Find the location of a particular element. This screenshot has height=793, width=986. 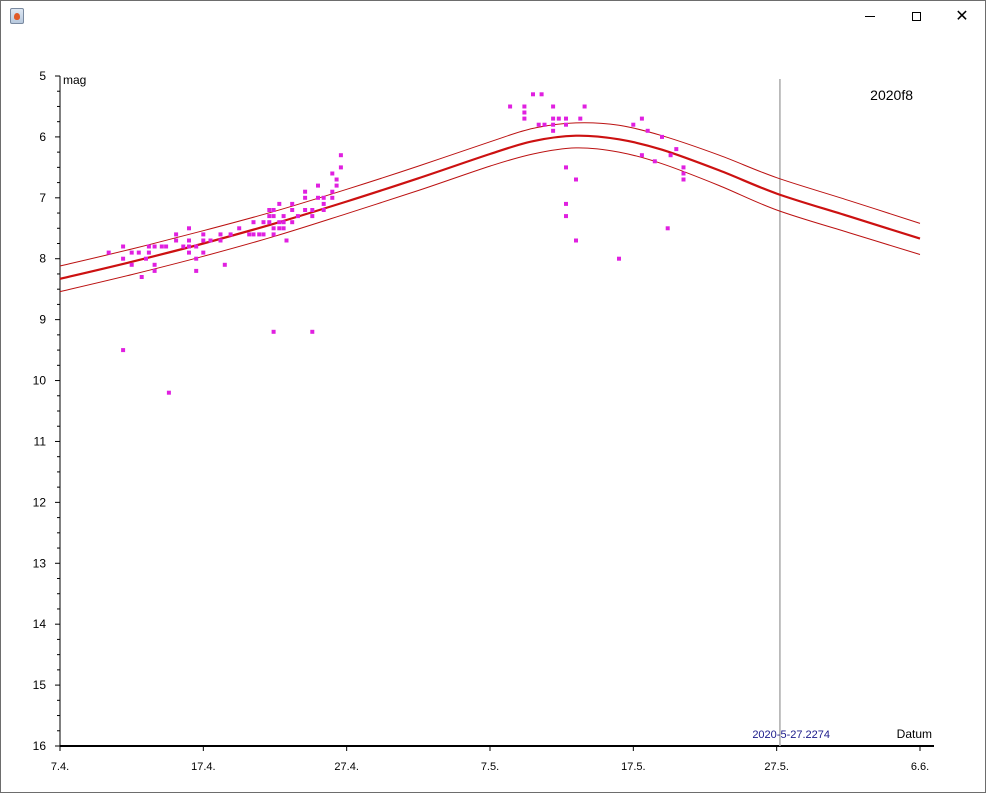

y-axis-label: mag is located at coordinates (74, 80).